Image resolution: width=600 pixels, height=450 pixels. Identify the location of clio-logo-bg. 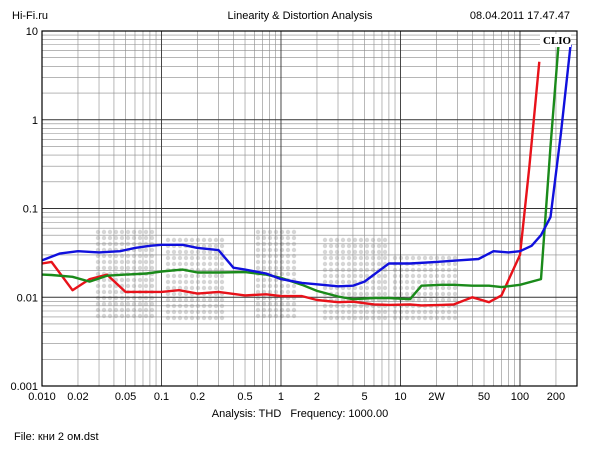
(555, 40).